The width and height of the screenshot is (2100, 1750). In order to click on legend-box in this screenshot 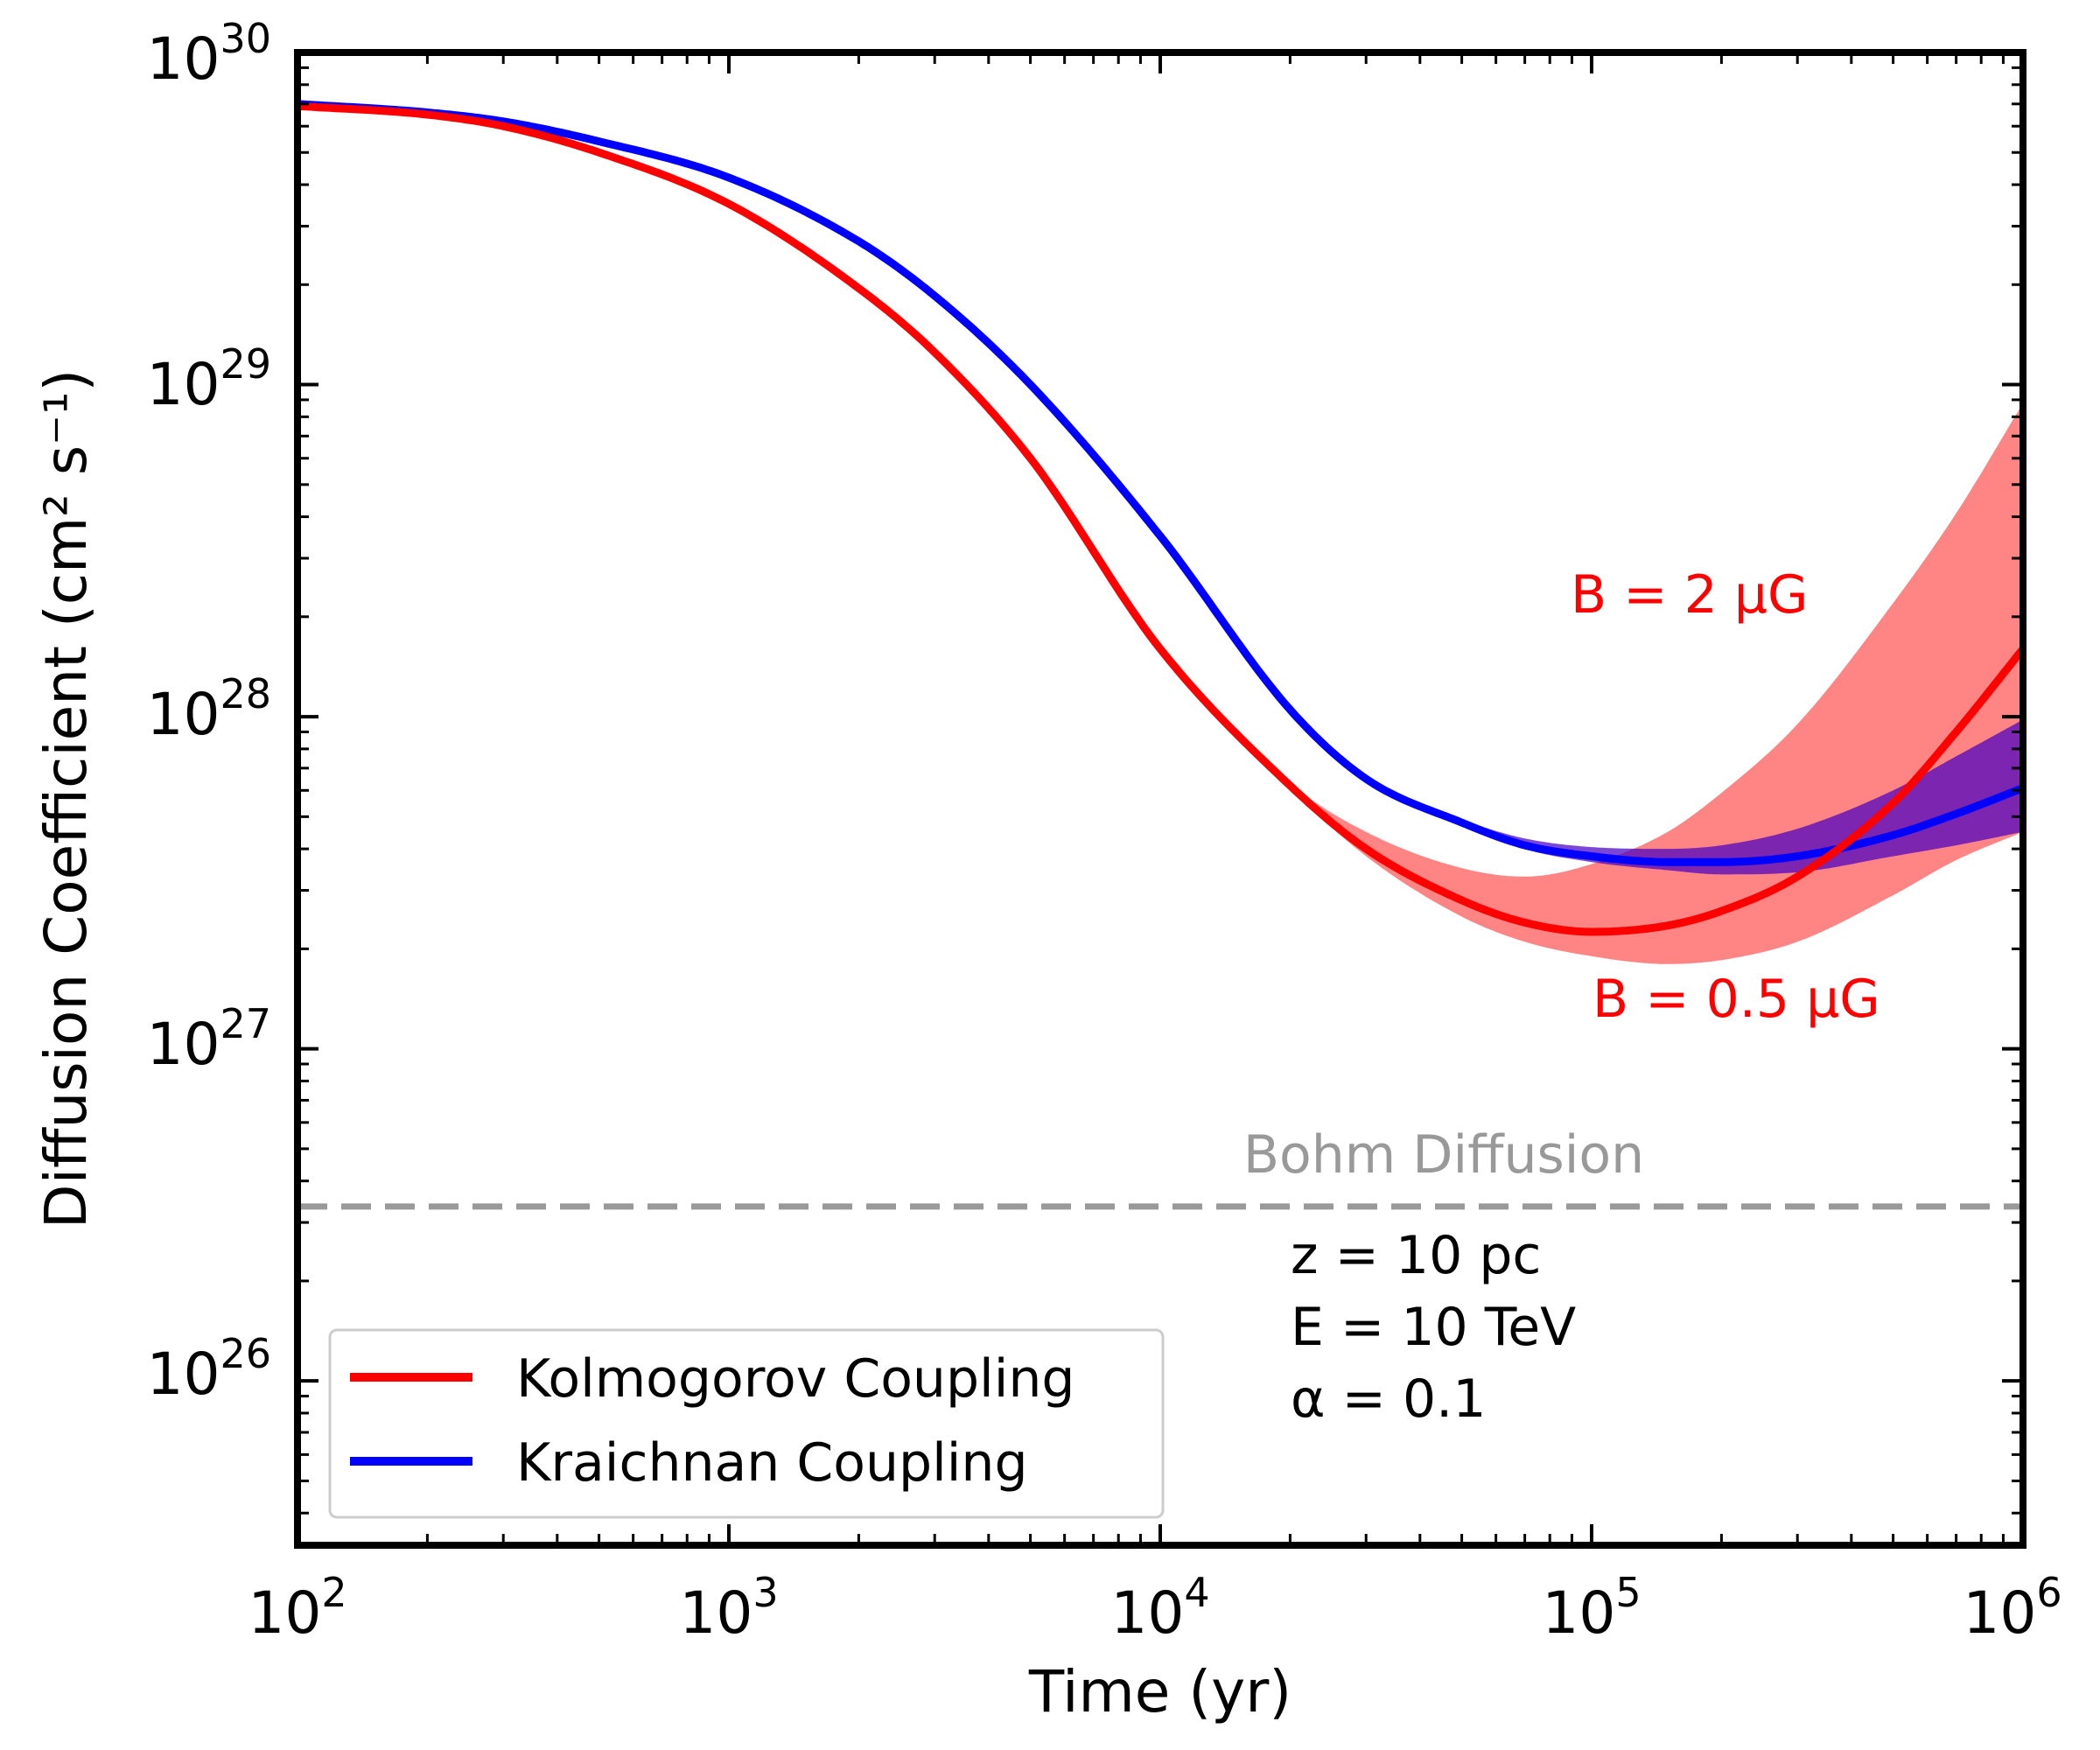, I will do `click(746, 1423)`.